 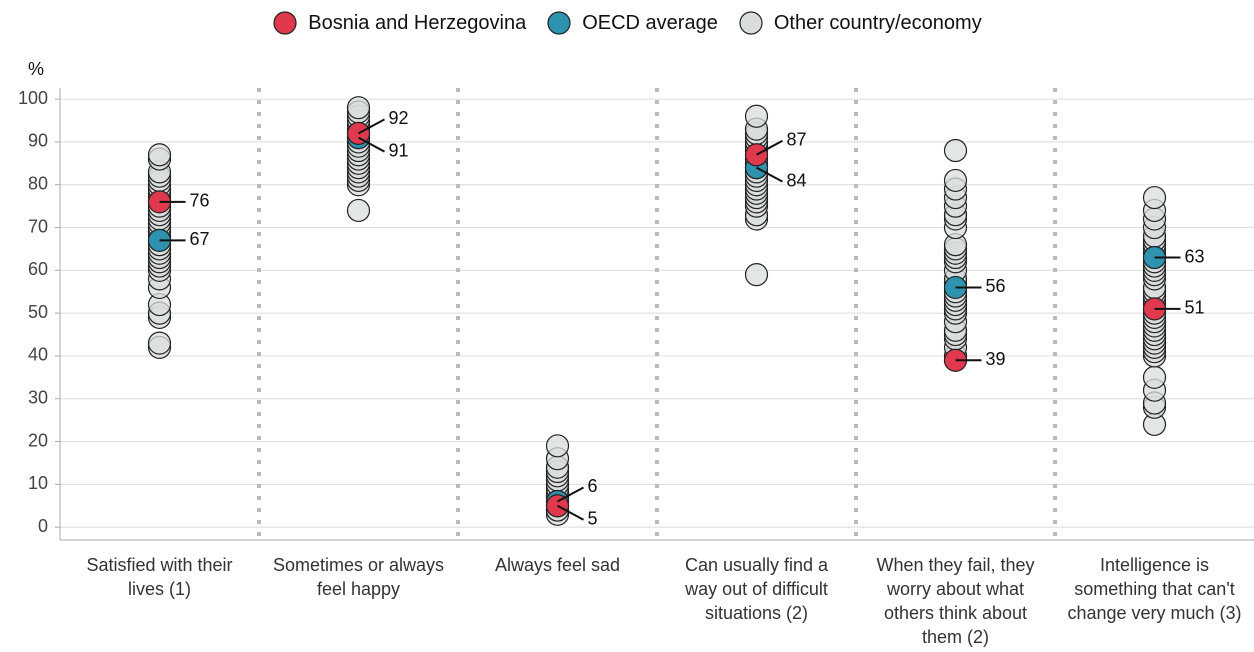 I want to click on data-label: 87, so click(x=797, y=140).